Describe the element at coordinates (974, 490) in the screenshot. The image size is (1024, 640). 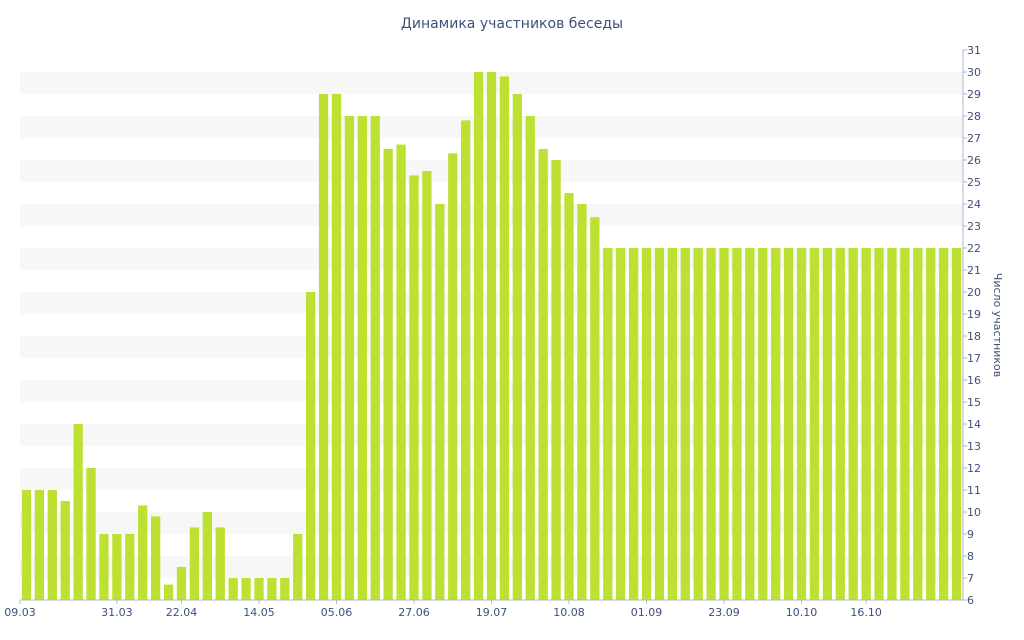
I see `y-tick-label: 11` at that location.